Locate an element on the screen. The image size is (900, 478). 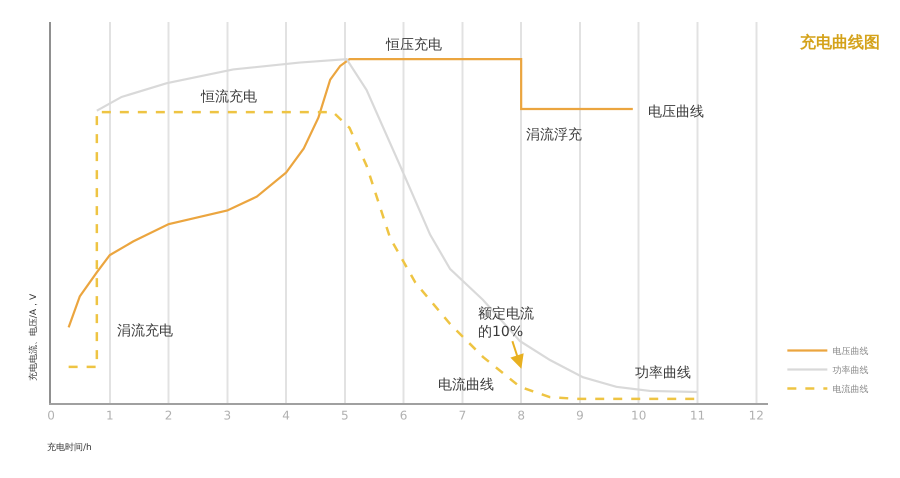
annotation: 功率曲线 is located at coordinates (663, 373).